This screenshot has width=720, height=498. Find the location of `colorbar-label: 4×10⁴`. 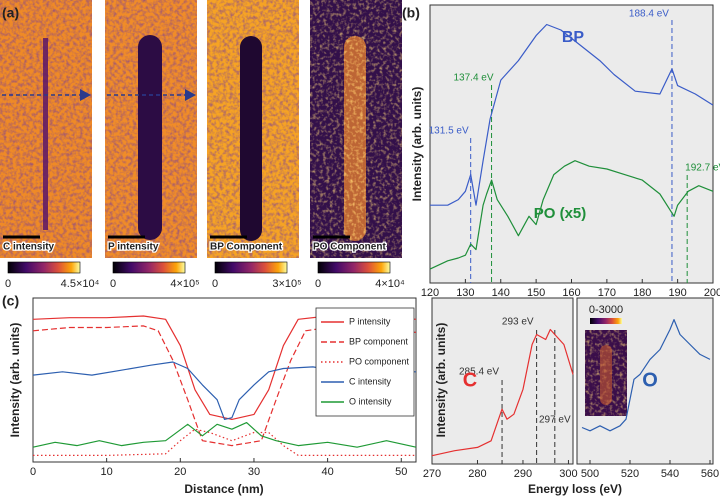

colorbar-label: 4×10⁴ is located at coordinates (390, 284).